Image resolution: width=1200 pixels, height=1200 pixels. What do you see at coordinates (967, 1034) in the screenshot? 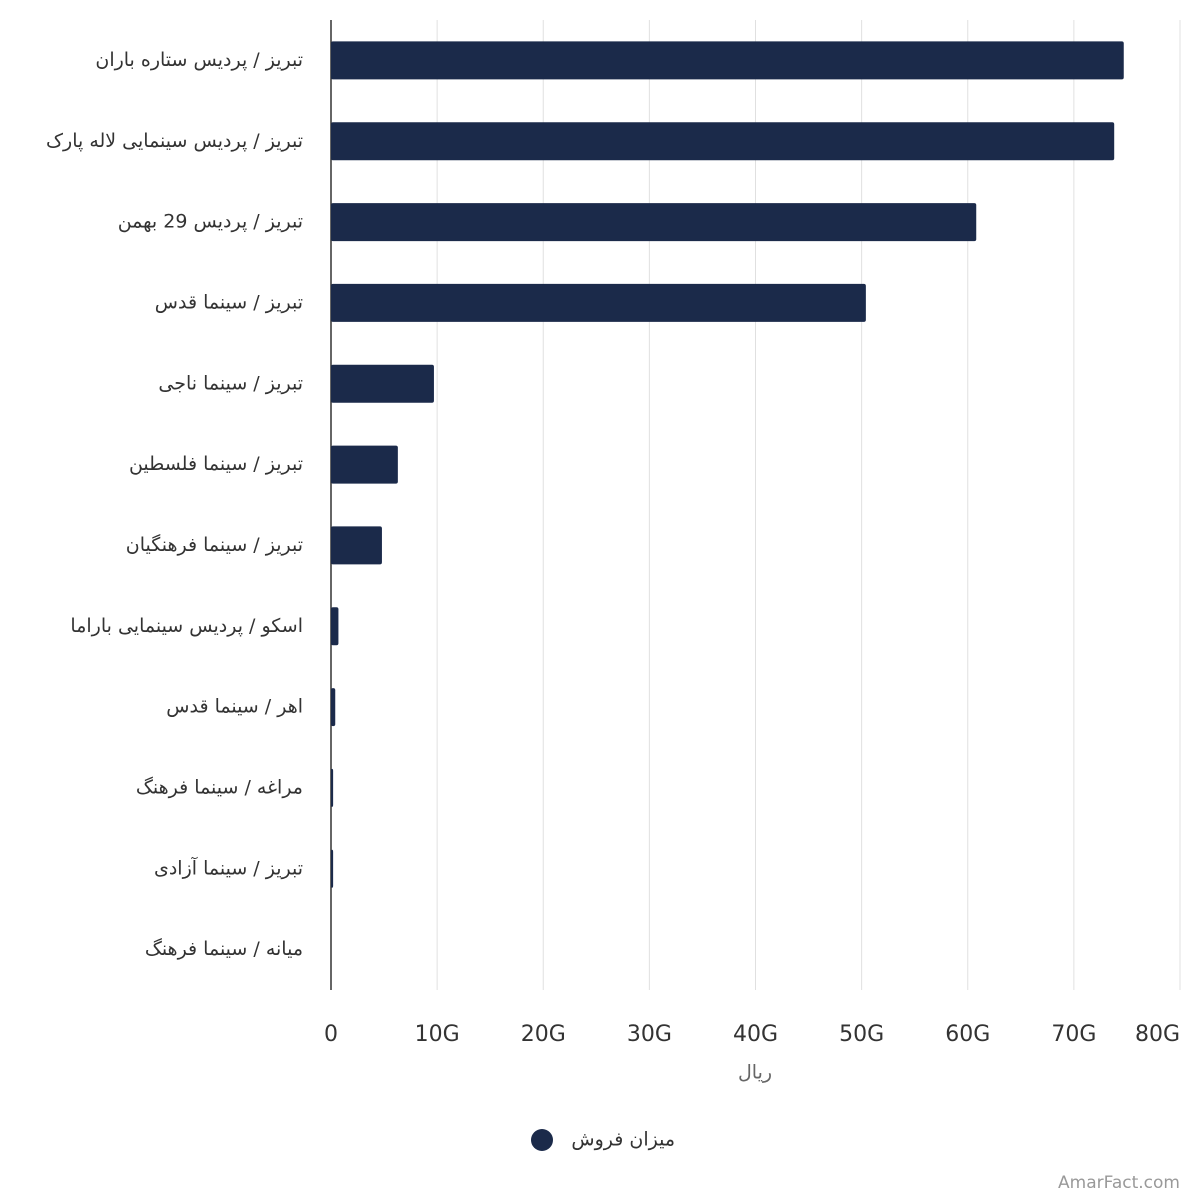
I see `x-tick-label: 60G` at bounding box center [967, 1034].